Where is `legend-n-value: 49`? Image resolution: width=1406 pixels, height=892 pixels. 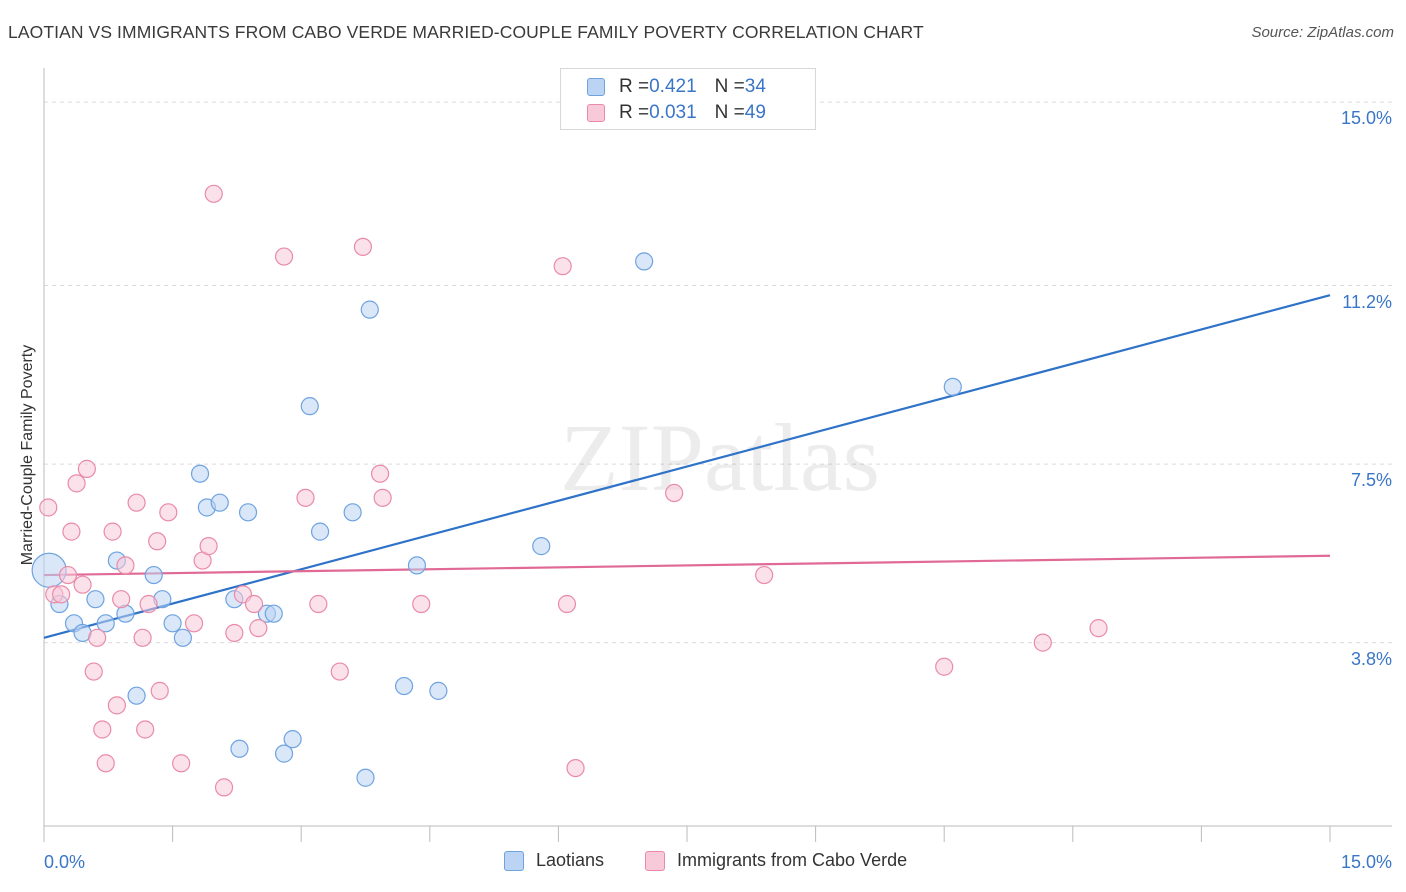 legend-n-value: 49 is located at coordinates (755, 112).